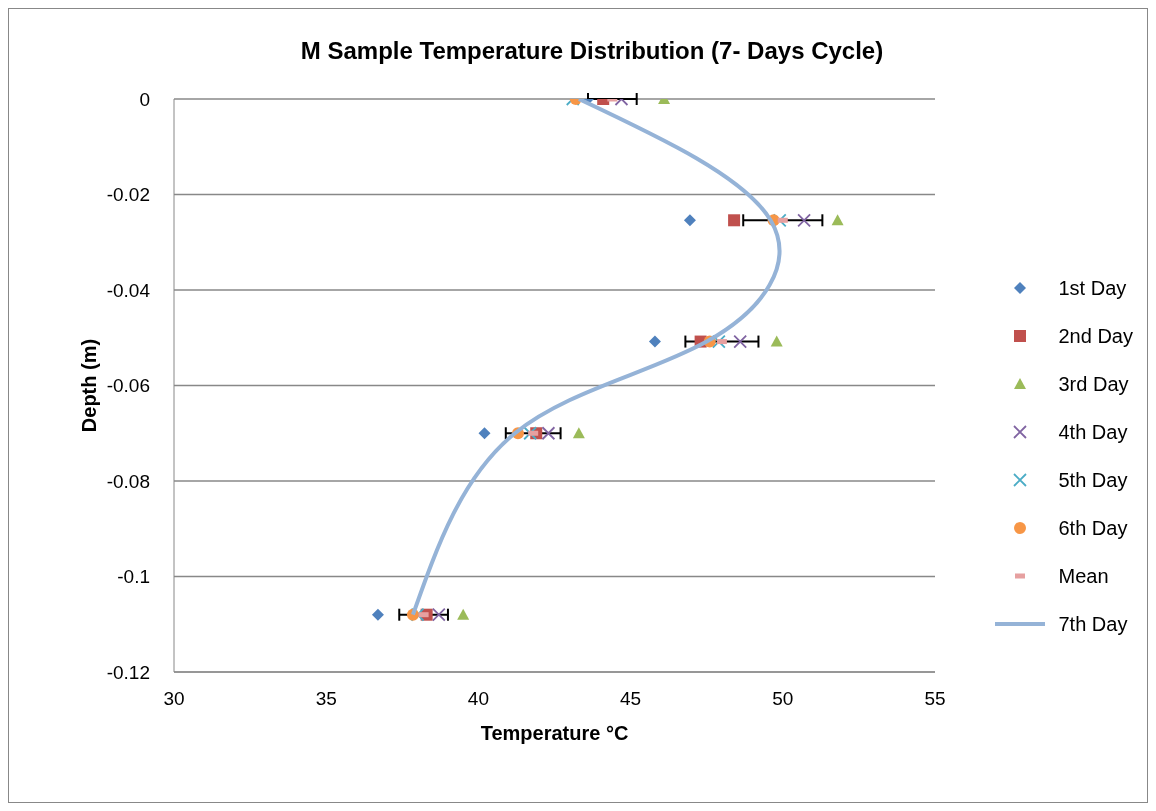 This screenshot has height=811, width=1156. Describe the element at coordinates (174, 699) in the screenshot. I see `x-tick-label: 30` at that location.